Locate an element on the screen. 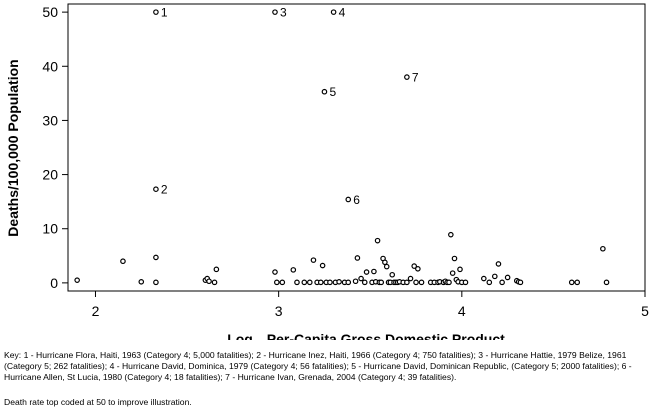 This screenshot has height=411, width=650. point-label: 6 is located at coordinates (356, 200).